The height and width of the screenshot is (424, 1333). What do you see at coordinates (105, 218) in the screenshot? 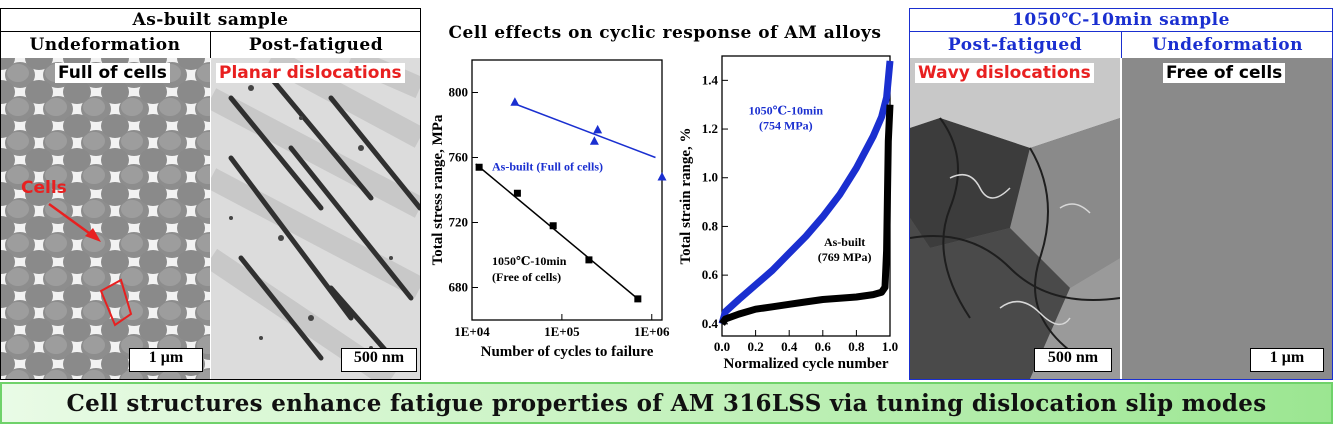
I see `sem-image-cells` at bounding box center [105, 218].